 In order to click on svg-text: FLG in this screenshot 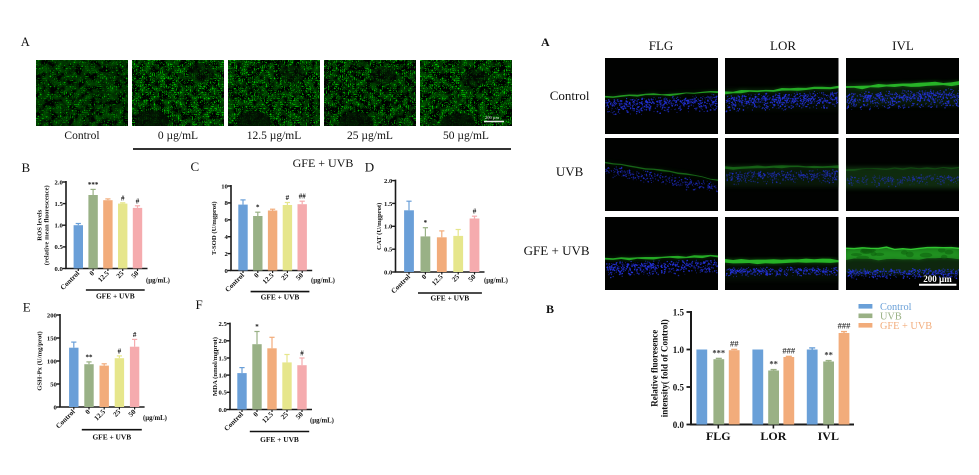, I will do `click(718, 436)`.